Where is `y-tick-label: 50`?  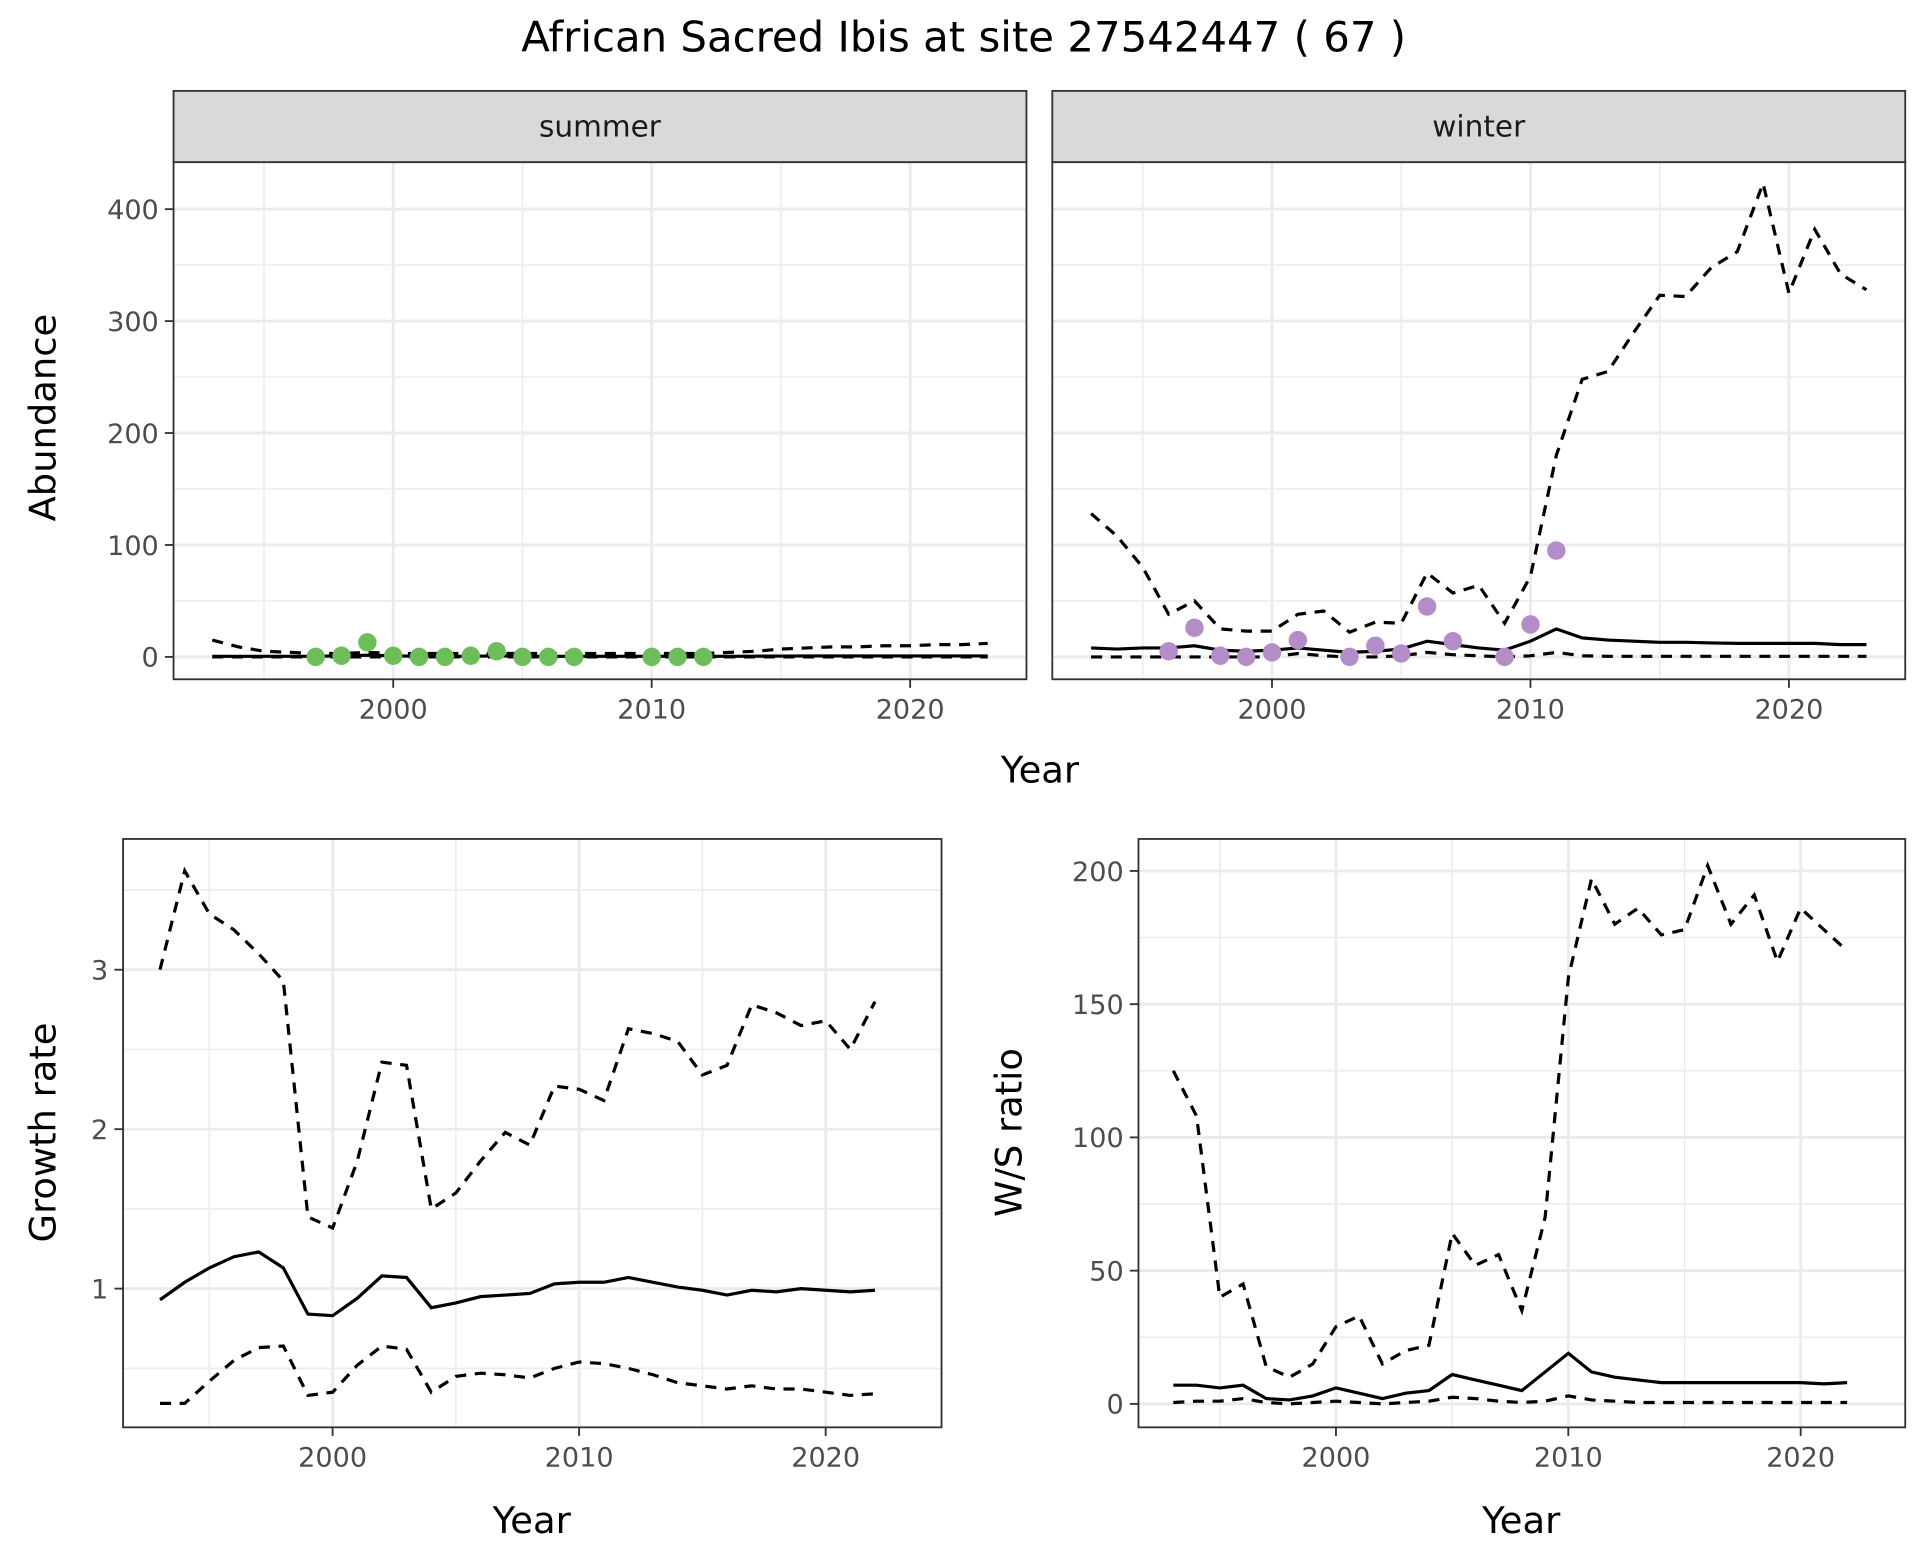
y-tick-label: 50 is located at coordinates (1106, 1272).